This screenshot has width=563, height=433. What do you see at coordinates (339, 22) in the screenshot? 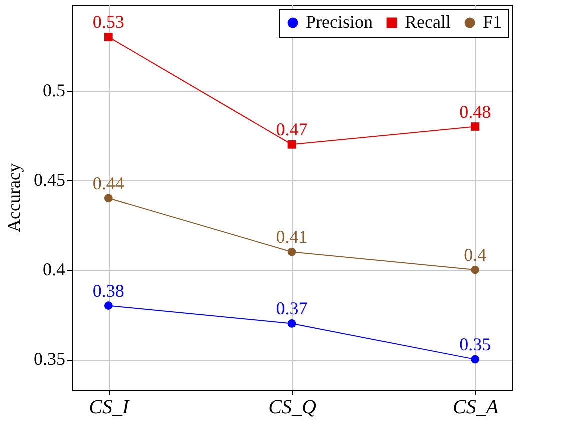
I see `legend-label: Precision` at bounding box center [339, 22].